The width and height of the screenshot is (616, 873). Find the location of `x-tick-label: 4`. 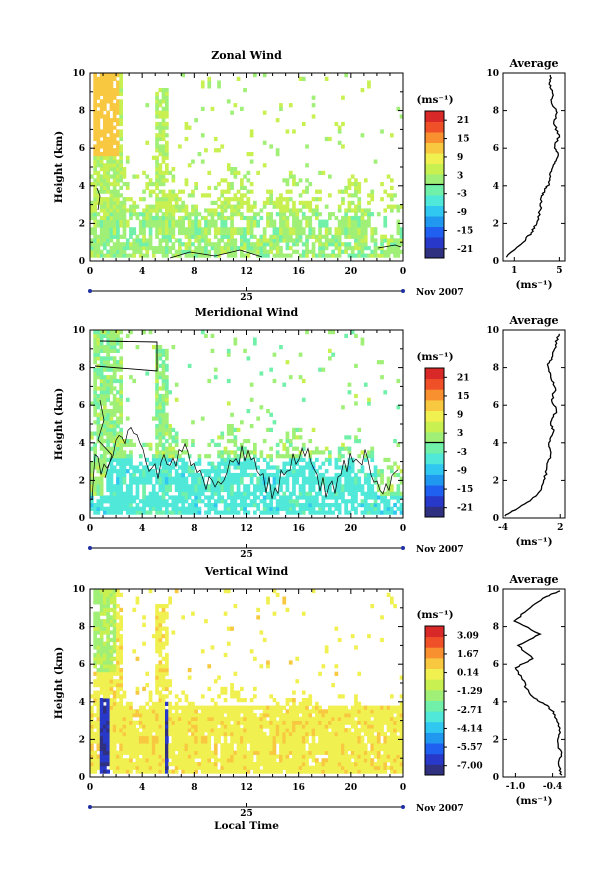

x-tick-label: 4 is located at coordinates (142, 529).